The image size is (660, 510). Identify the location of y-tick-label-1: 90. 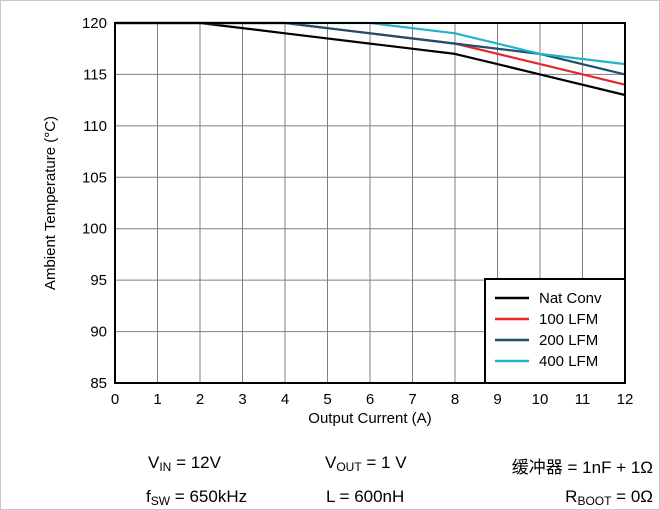
(98, 332).